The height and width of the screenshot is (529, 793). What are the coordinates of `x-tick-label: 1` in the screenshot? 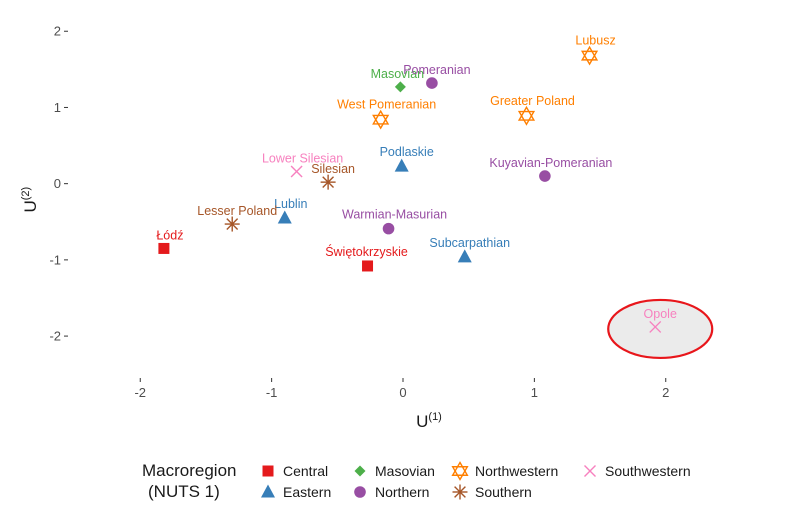 It's located at (534, 392).